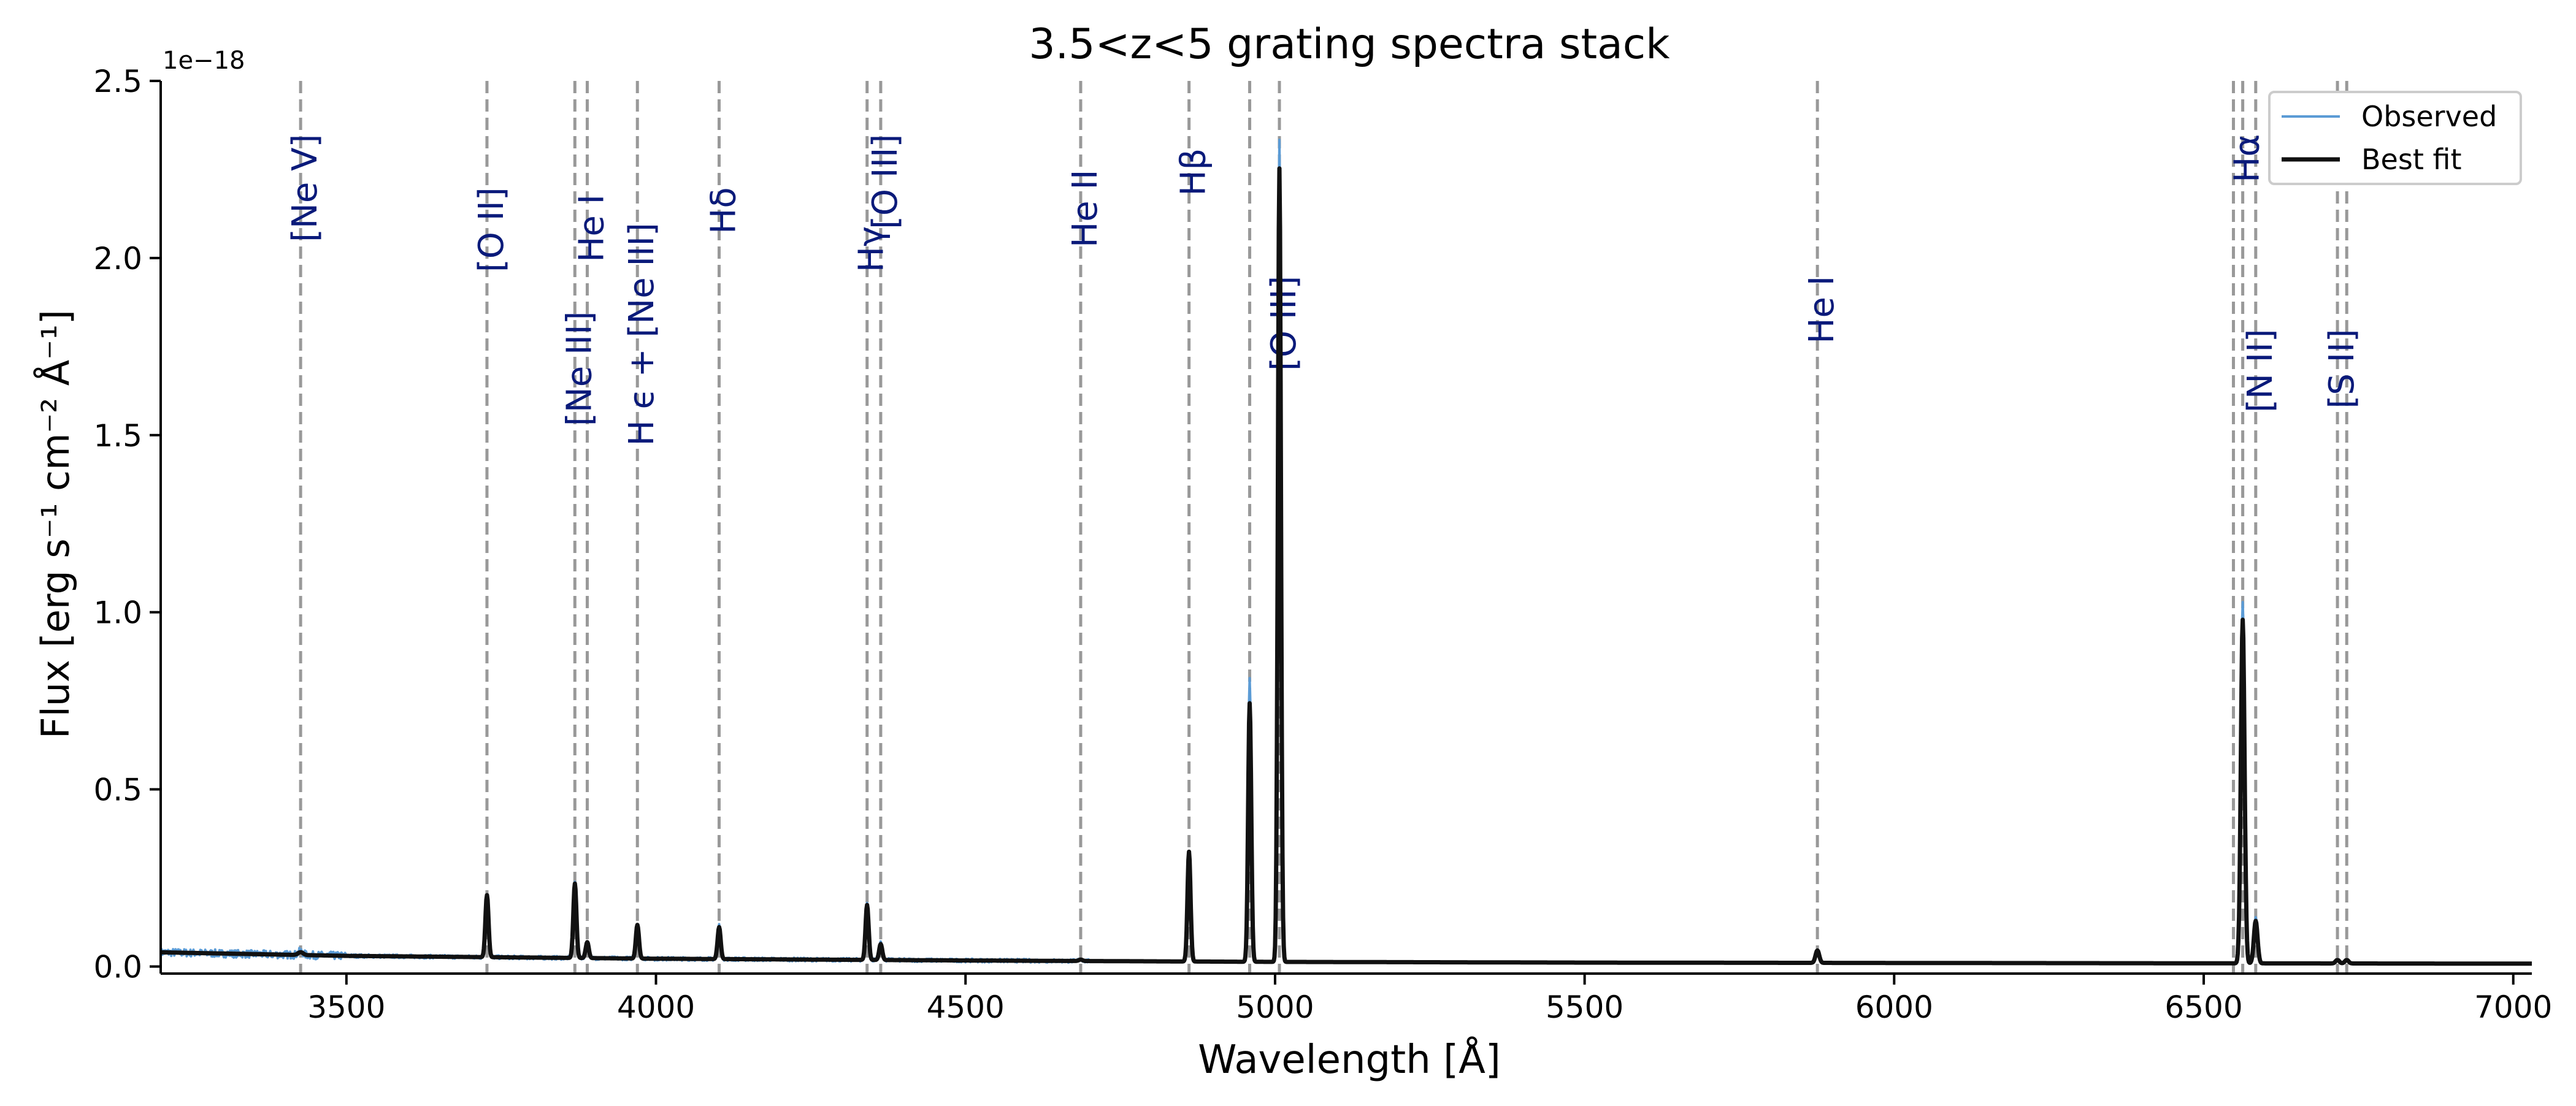 Image resolution: width=2576 pixels, height=1106 pixels. What do you see at coordinates (966, 1007) in the screenshot?
I see `x-tick-label: 4500` at bounding box center [966, 1007].